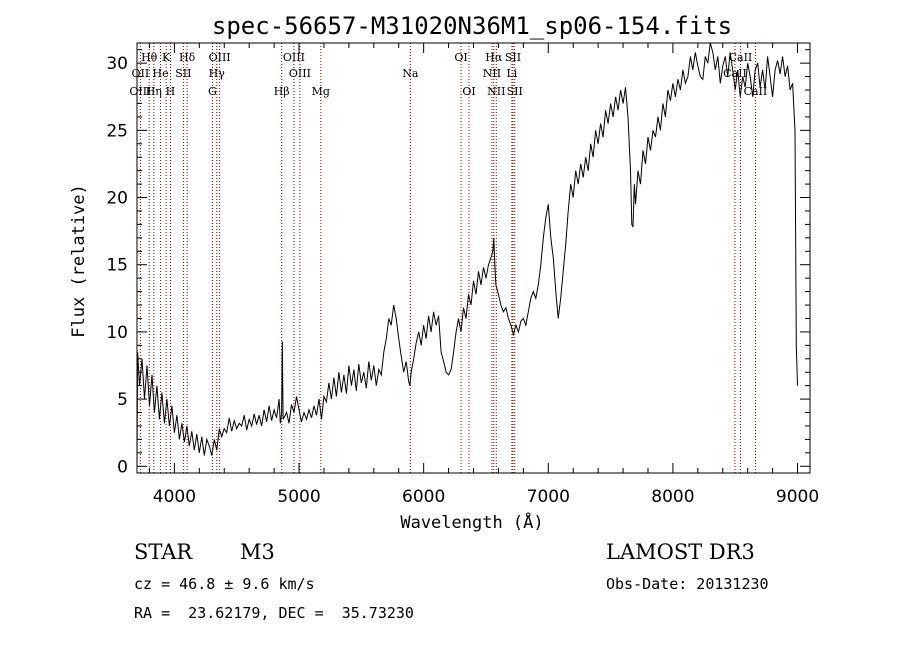  What do you see at coordinates (423, 497) in the screenshot?
I see `x-tick-label: 6000` at bounding box center [423, 497].